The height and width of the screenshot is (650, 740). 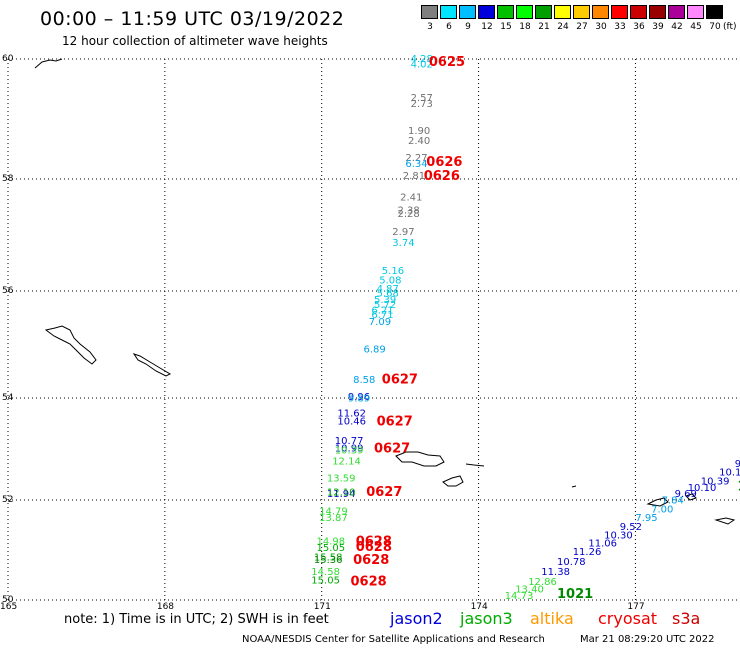 I want to click on latitude-tick-label: 56, so click(x=8, y=291).